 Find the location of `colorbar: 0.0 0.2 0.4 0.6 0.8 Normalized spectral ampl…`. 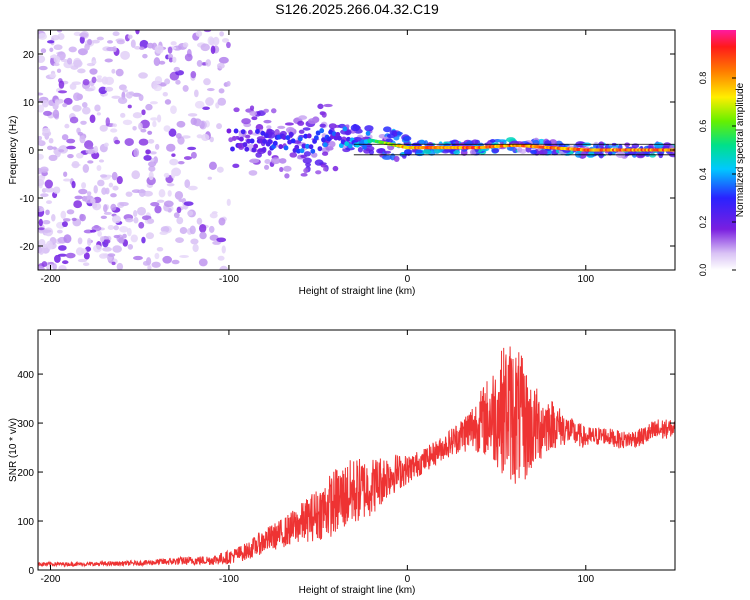

colorbar: 0.0 0.2 0.4 0.6 0.8 Normalized spectral ampl… is located at coordinates (722, 153).